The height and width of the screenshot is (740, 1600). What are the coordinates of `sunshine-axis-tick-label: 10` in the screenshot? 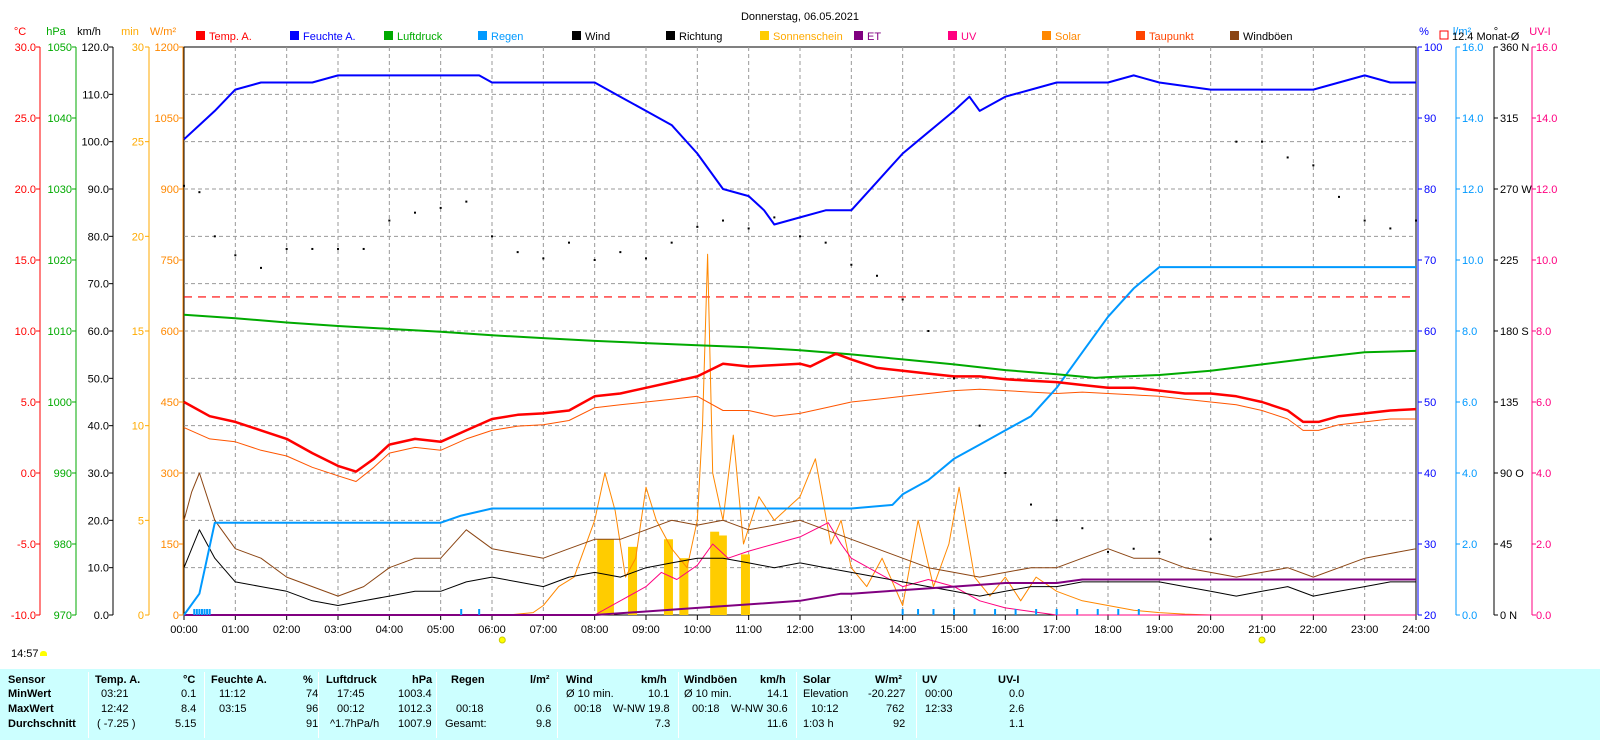 It's located at (138, 427).